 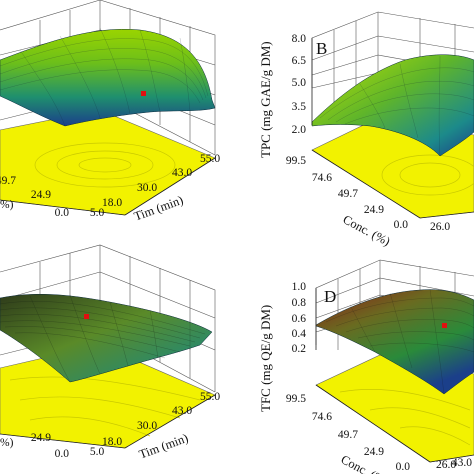 I want to click on panel-d-xtick-0: 26.0, so click(x=446, y=465).